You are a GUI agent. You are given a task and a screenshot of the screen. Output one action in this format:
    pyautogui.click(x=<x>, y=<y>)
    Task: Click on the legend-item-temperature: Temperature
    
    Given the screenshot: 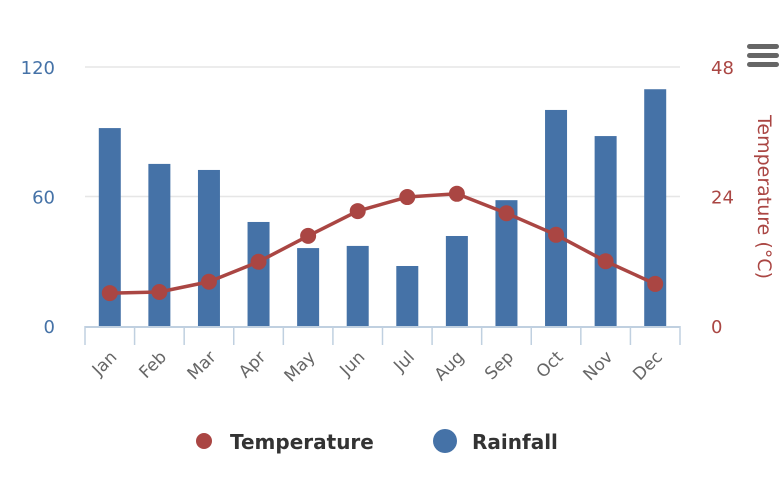 What is the action you would take?
    pyautogui.click(x=285, y=442)
    